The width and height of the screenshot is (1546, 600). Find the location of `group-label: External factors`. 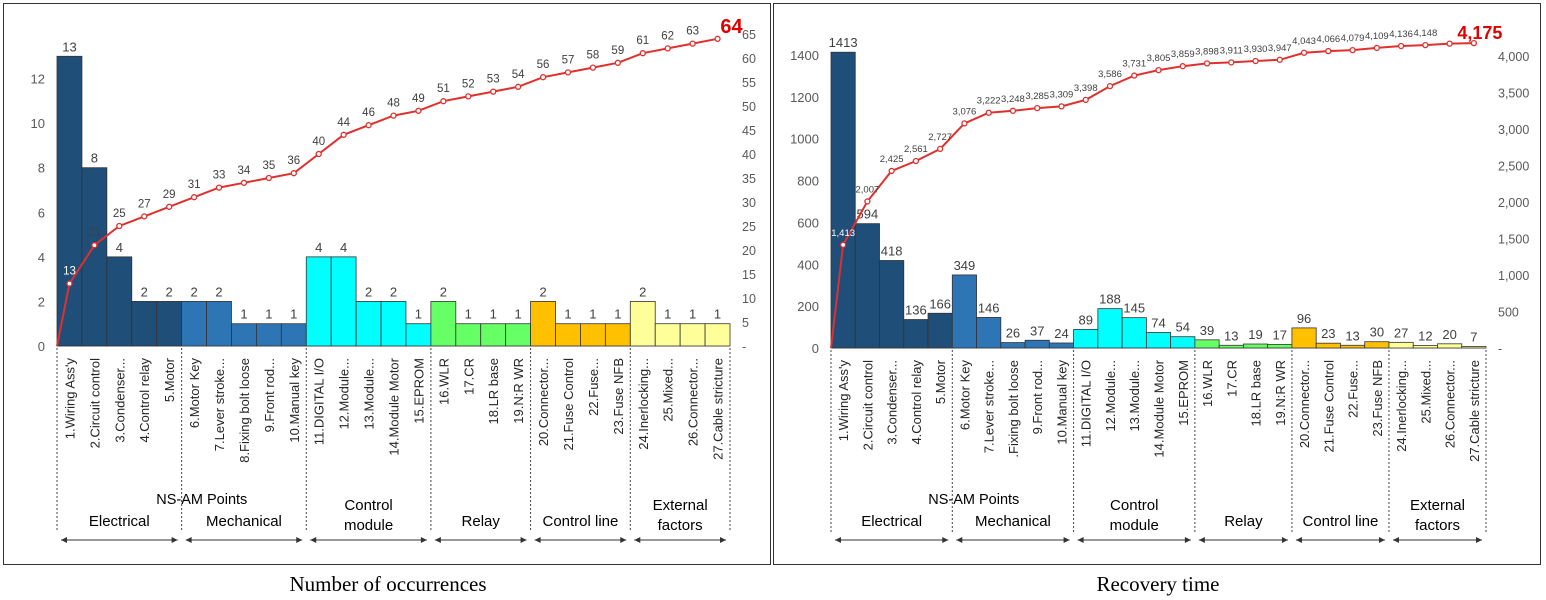

group-label: External factors is located at coordinates (1437, 515).